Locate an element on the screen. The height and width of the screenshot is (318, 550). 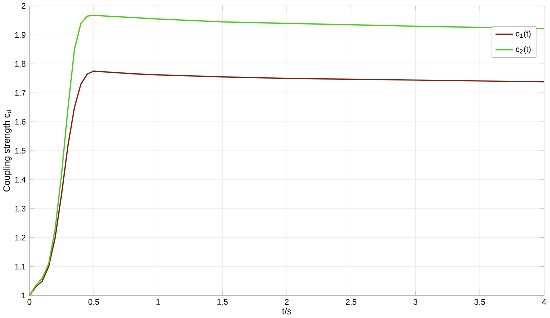
legend-label: c$_{2}$(t) is located at coordinates (523, 50).